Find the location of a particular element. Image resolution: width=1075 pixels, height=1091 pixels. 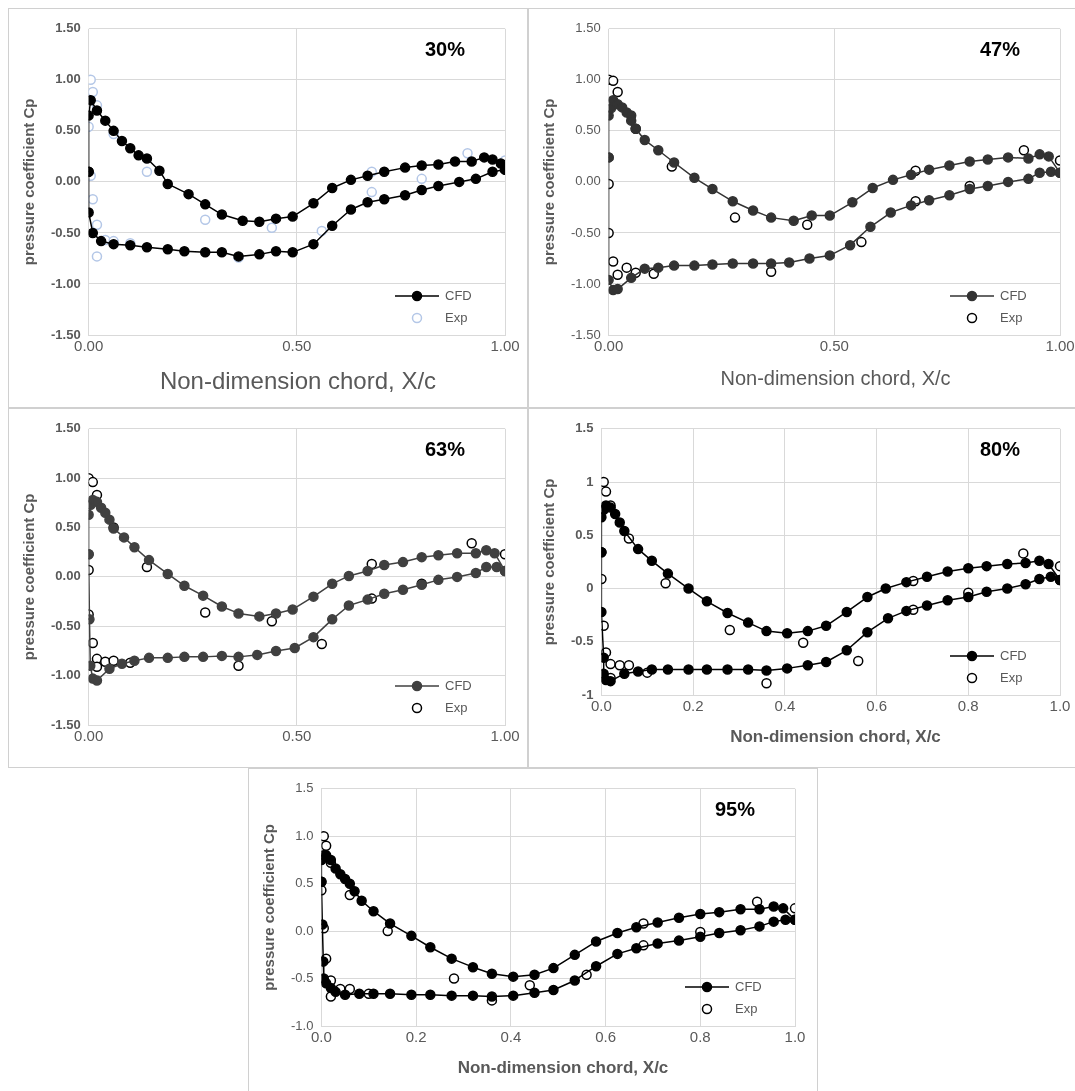

y-tick-label: -1 is located at coordinates (587, 694).